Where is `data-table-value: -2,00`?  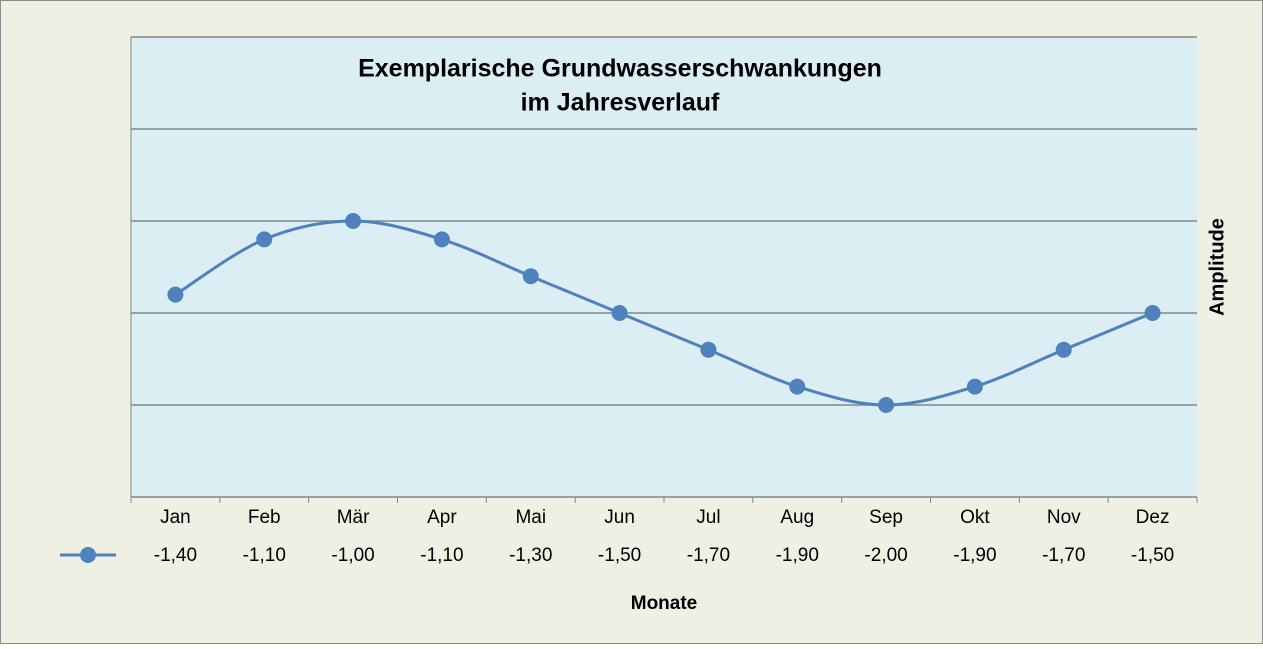
data-table-value: -2,00 is located at coordinates (885, 555).